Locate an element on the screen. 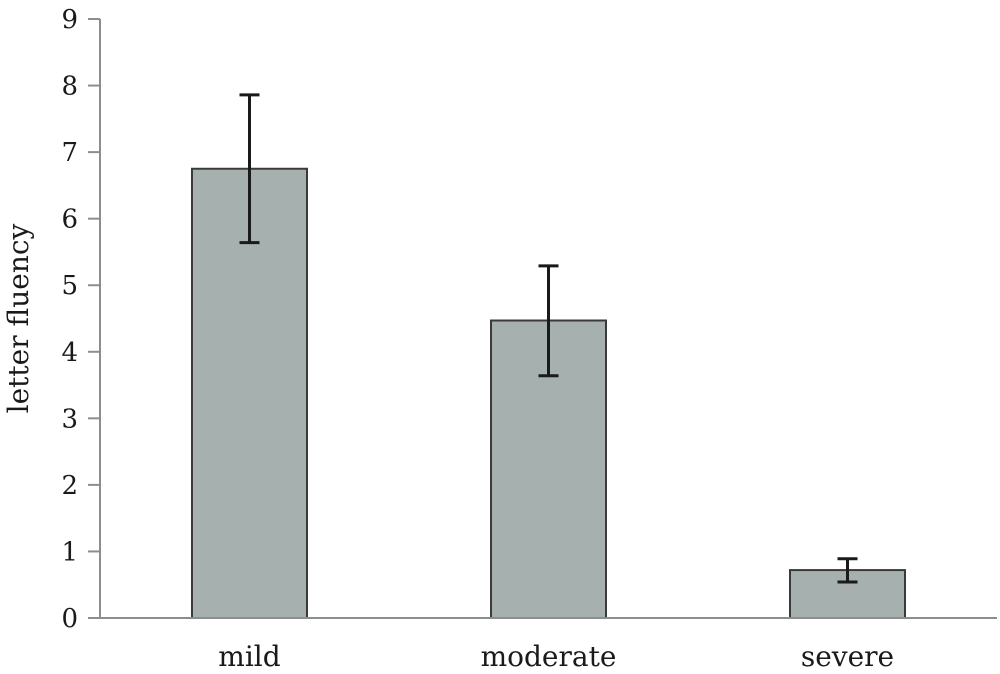 This screenshot has width=1000, height=674. y-tick-label: 9 is located at coordinates (69, 20).